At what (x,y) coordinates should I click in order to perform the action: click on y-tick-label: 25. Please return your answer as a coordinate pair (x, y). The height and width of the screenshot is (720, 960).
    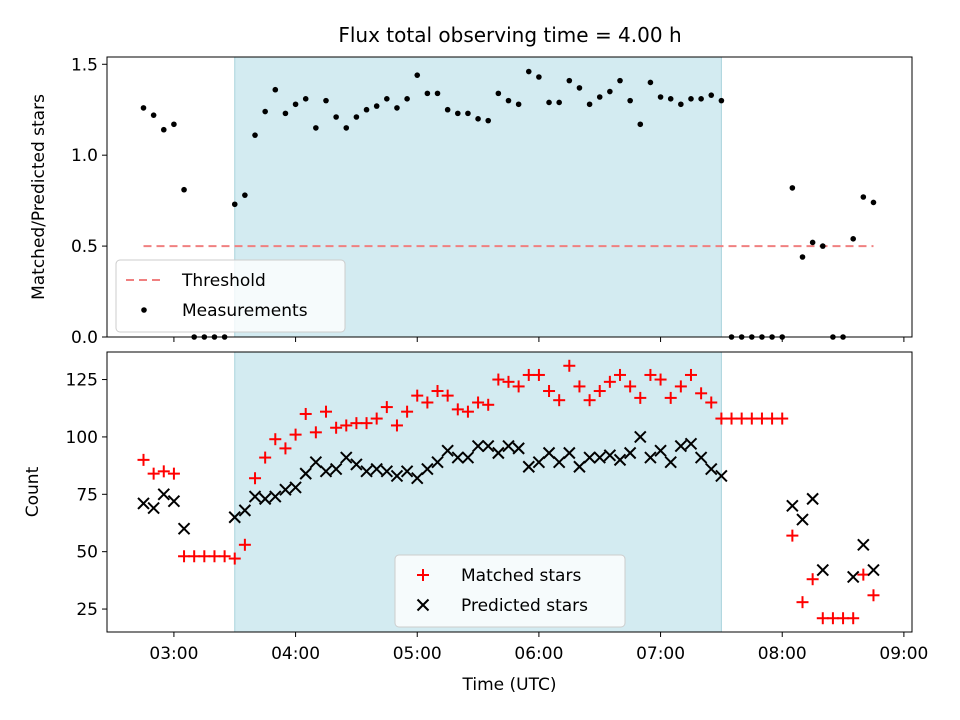
    Looking at the image, I should click on (87, 610).